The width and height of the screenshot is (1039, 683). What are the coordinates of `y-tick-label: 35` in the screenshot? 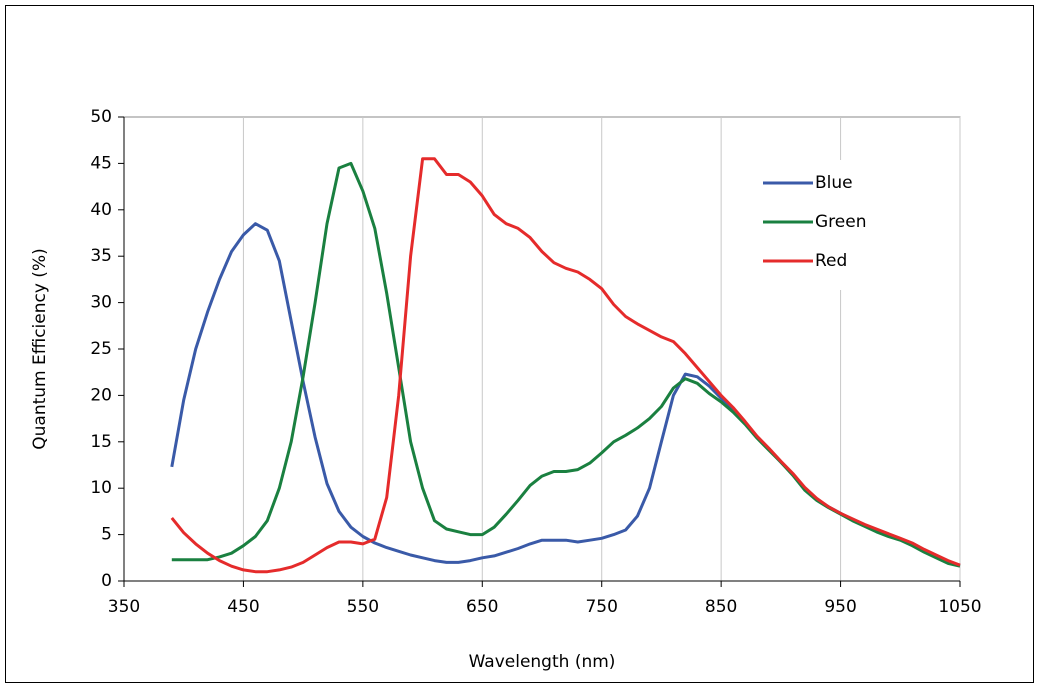 It's located at (101, 256).